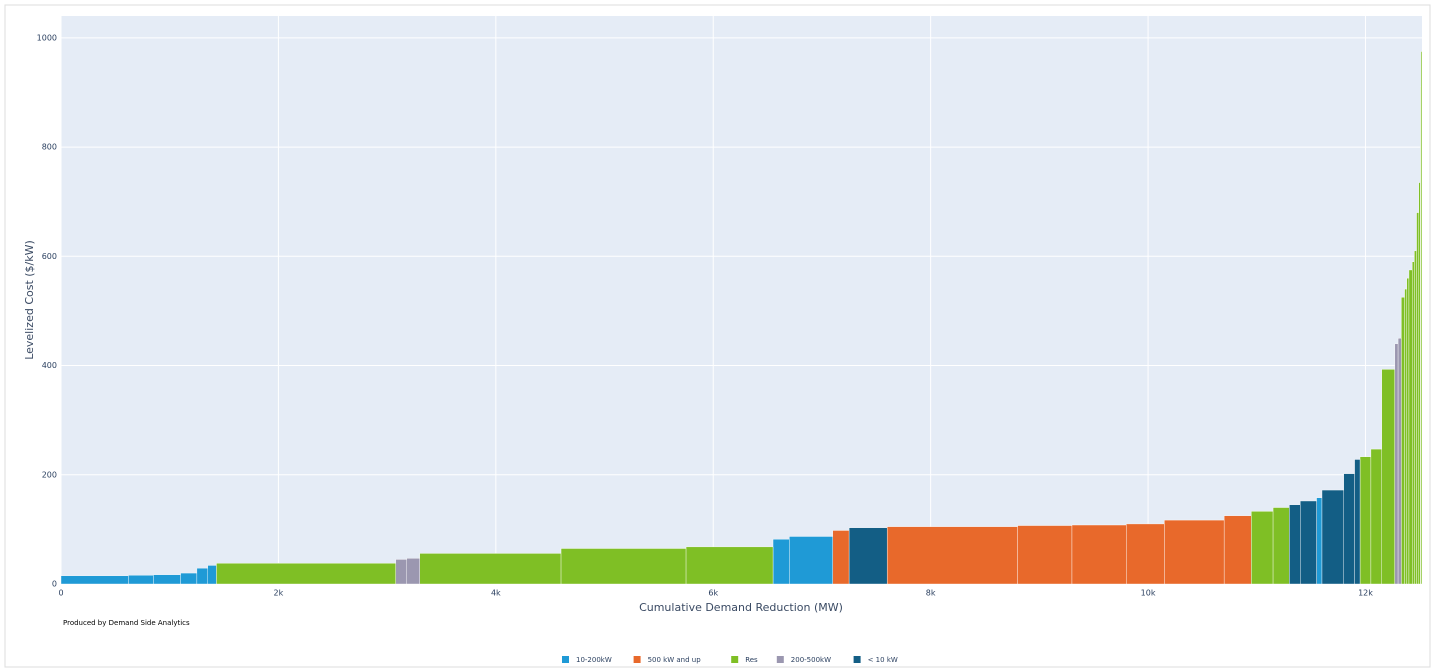 This screenshot has width=1435, height=671. Describe the element at coordinates (49, 147) in the screenshot. I see `y-tick-label: 800` at that location.